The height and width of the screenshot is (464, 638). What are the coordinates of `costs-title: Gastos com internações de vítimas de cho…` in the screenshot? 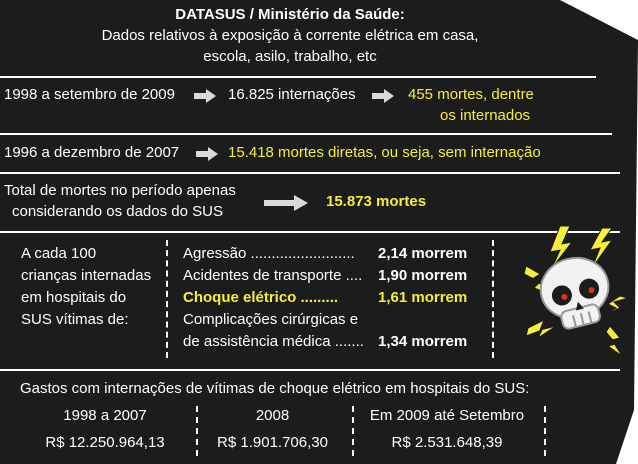 It's located at (275, 388).